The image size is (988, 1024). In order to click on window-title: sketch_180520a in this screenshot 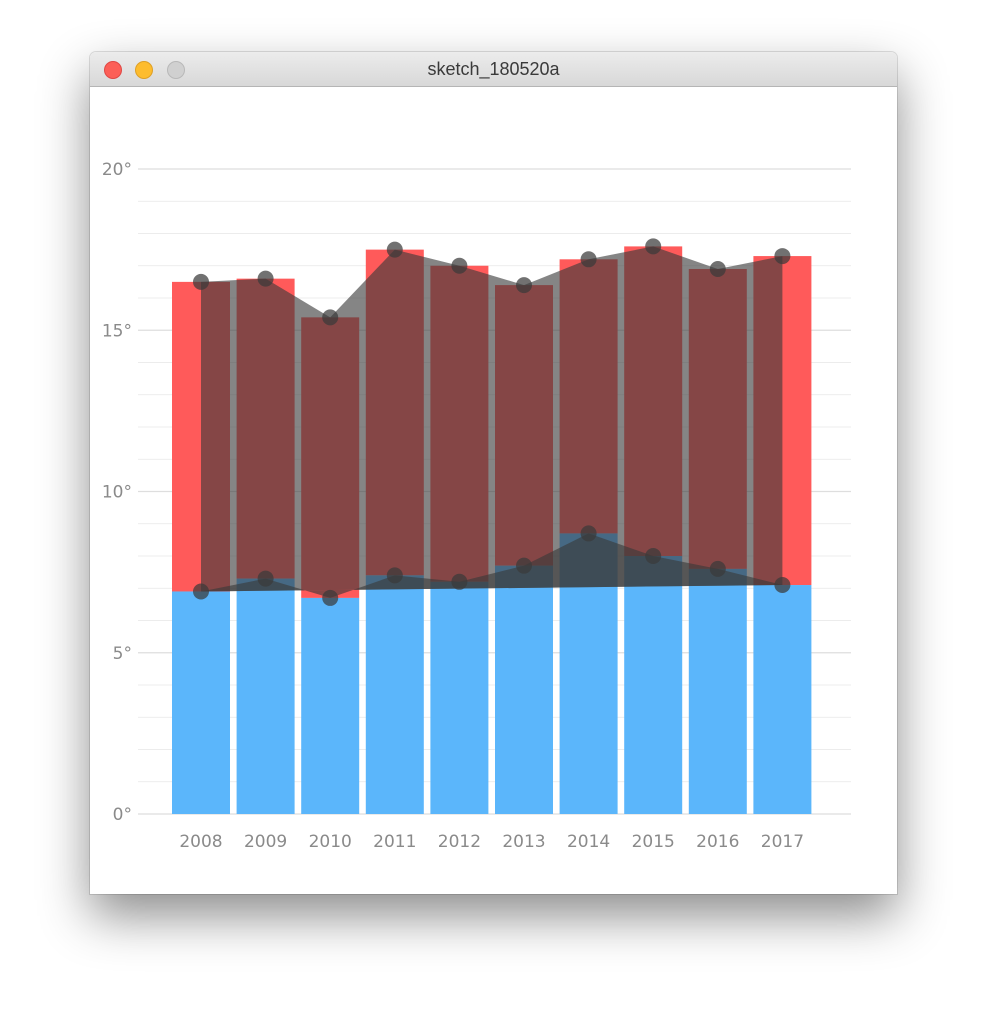, I will do `click(493, 69)`.